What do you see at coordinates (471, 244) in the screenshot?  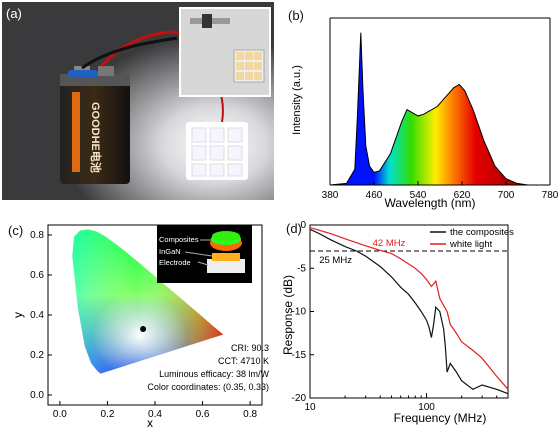 I see `legend-label: white light` at bounding box center [471, 244].